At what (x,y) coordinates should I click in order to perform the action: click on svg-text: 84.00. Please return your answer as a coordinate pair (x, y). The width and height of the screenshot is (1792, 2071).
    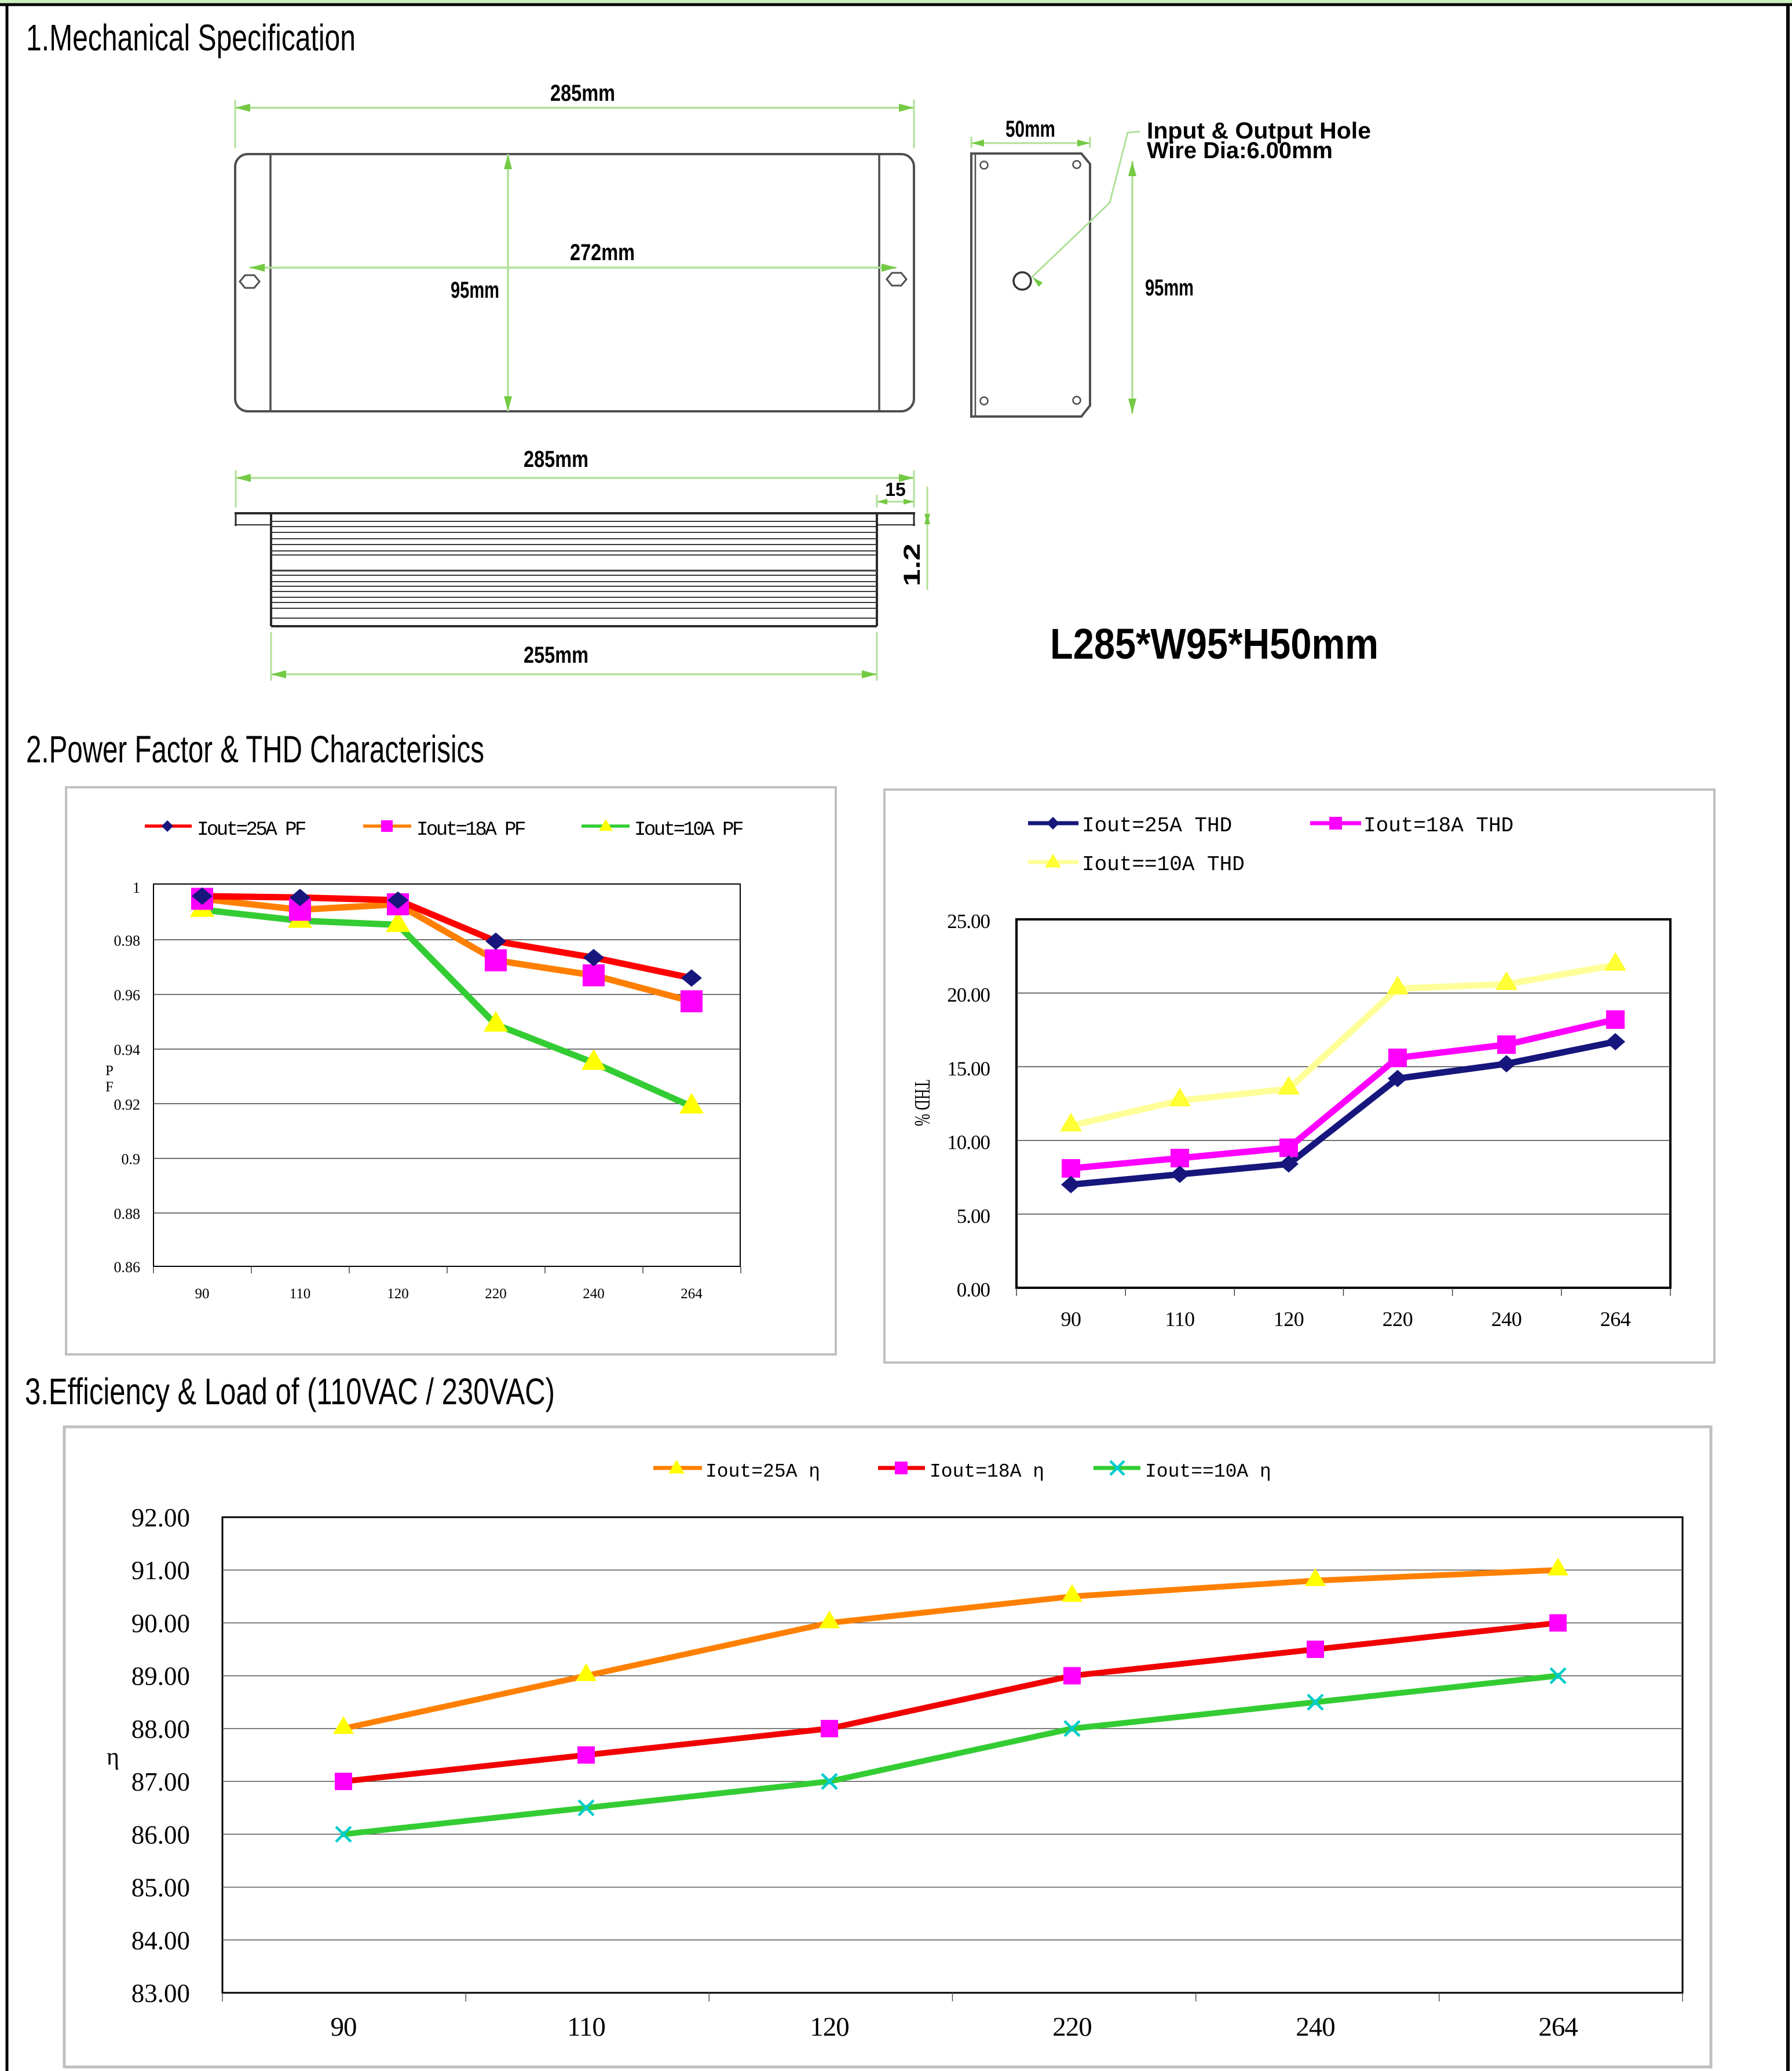
    Looking at the image, I should click on (161, 1940).